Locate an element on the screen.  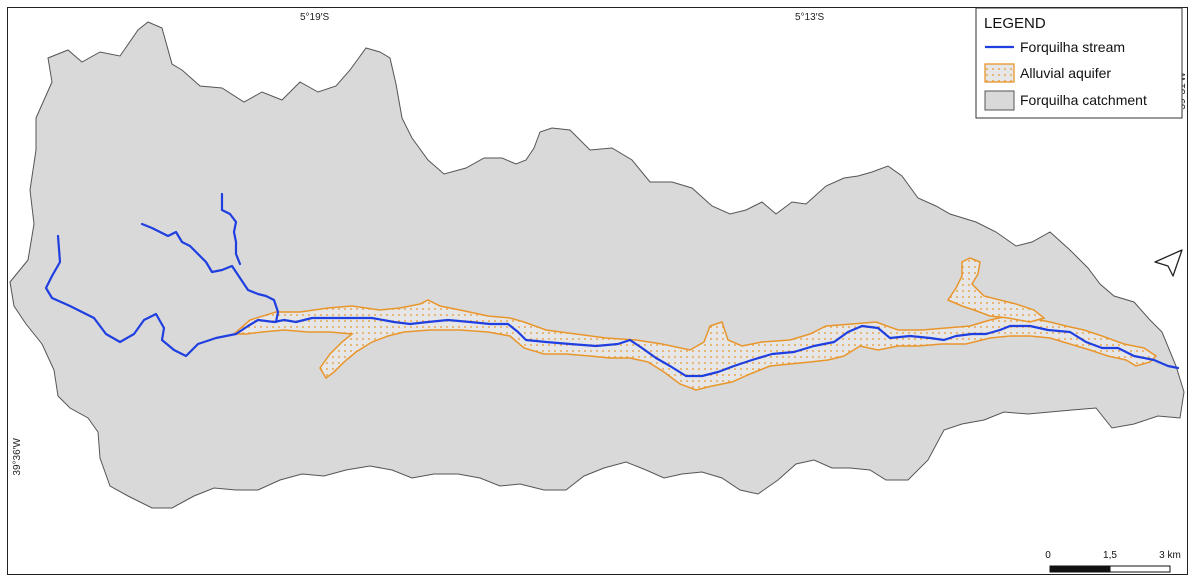
legend-title: LEGEND is located at coordinates (1015, 23).